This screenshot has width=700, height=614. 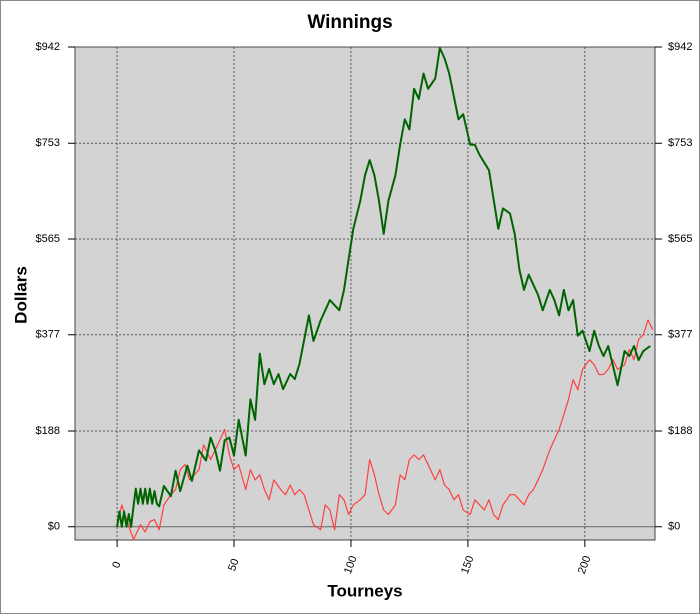 I want to click on y-tick-label: $377, so click(x=48, y=335).